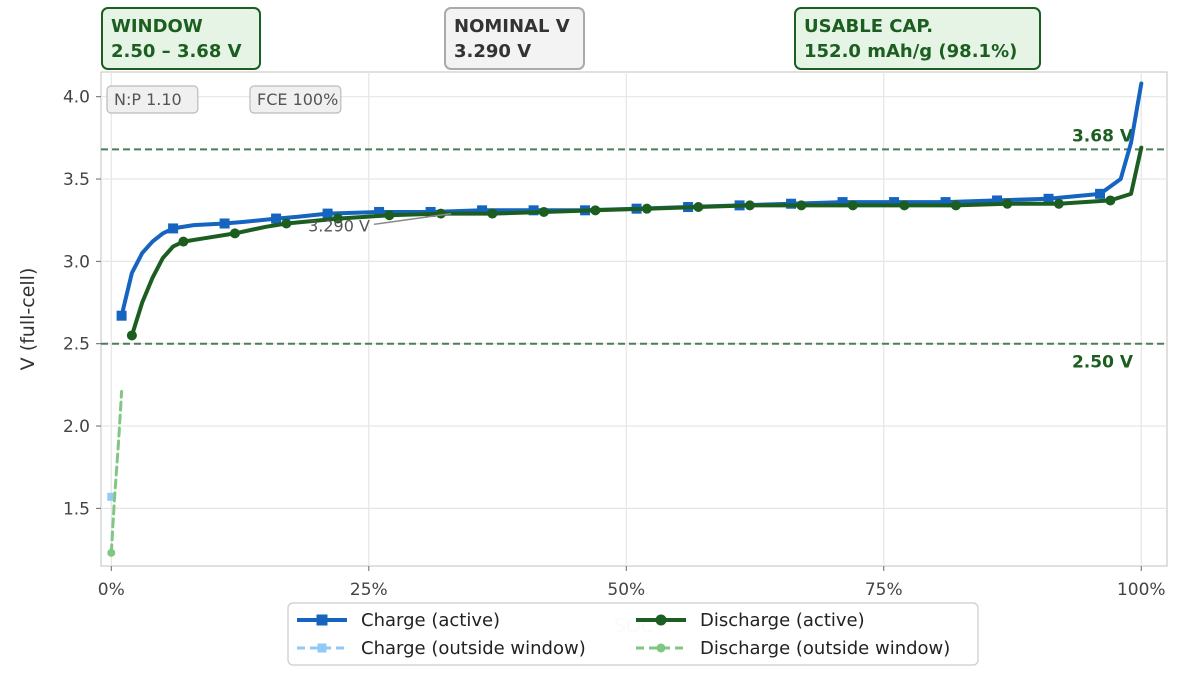 This screenshot has height=682, width=1200. I want to click on annotation-label: 3.290 V, so click(339, 225).